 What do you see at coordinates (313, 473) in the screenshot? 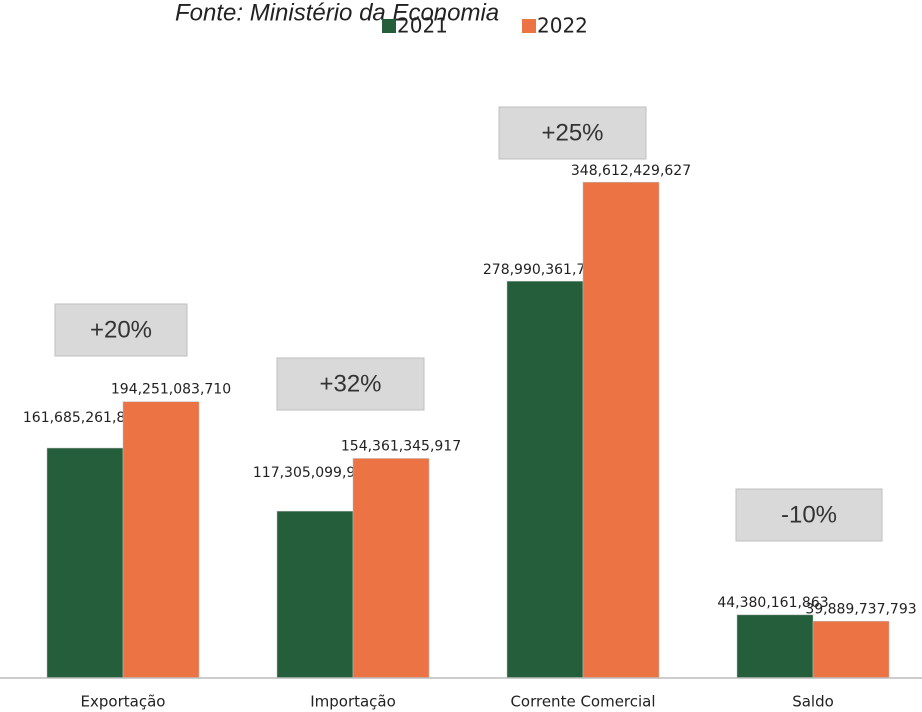
I see `value-label: 117,305,099,965` at bounding box center [313, 473].